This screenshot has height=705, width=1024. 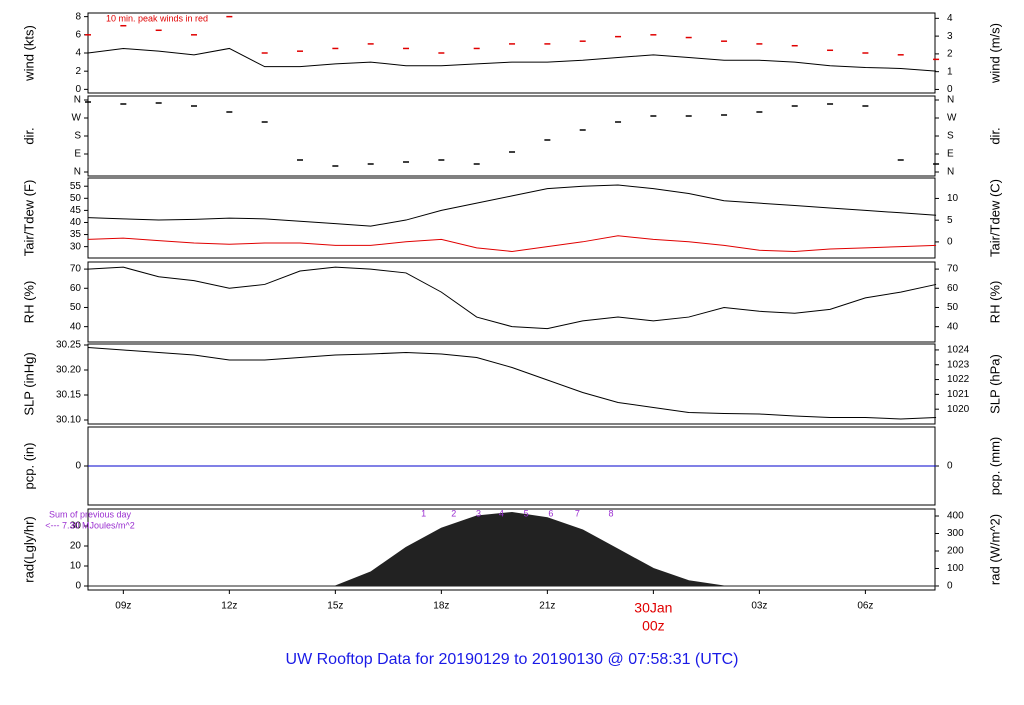 I want to click on y-tick-label: W, so click(x=77, y=118).